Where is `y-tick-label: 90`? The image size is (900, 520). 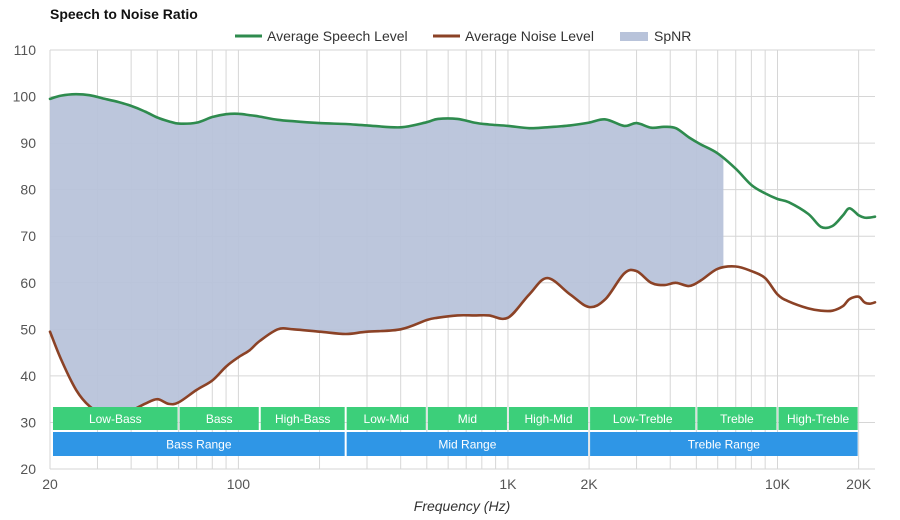 y-tick-label: 90 is located at coordinates (28, 143).